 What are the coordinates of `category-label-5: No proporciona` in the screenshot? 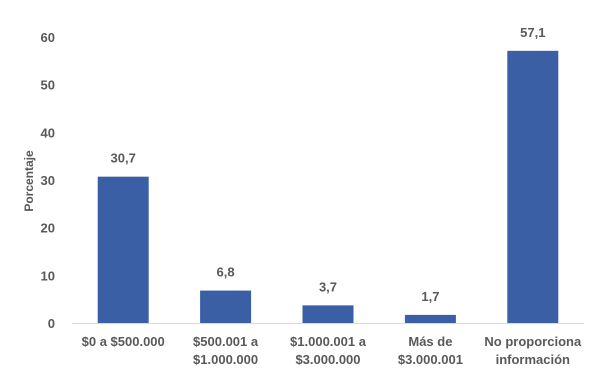 It's located at (533, 341).